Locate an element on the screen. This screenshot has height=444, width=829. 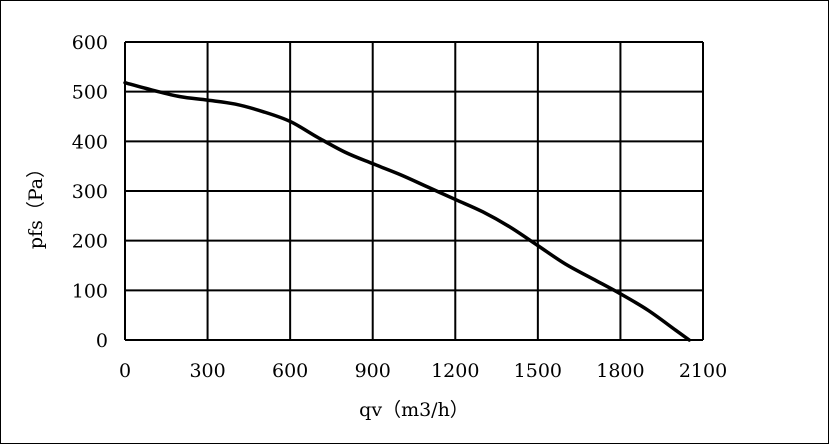
y-tick-label: 0 is located at coordinates (102, 341).